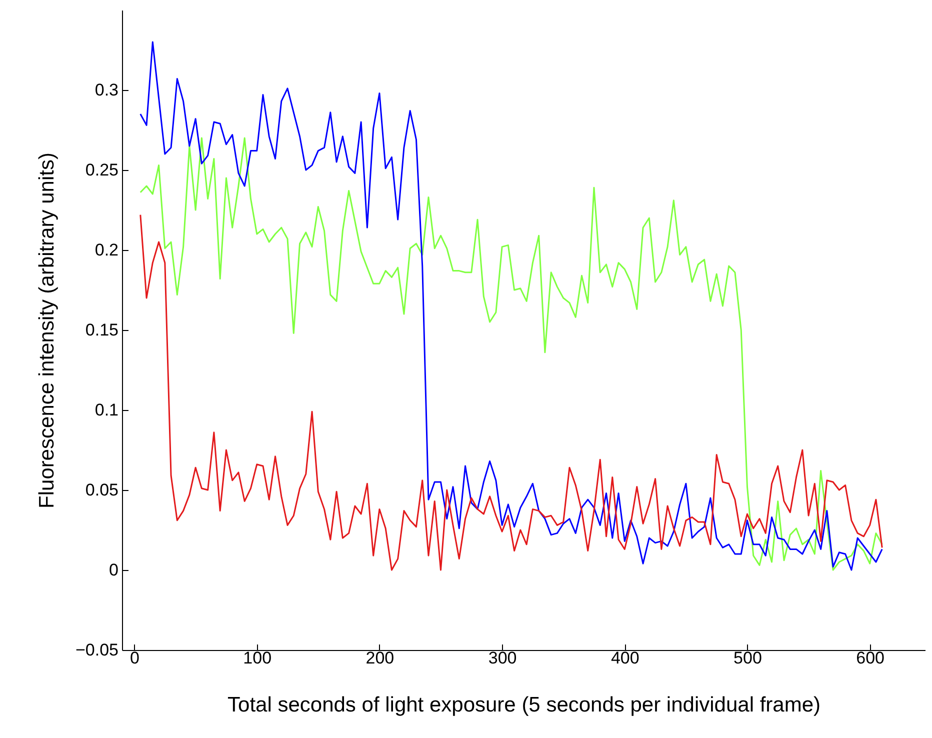 Image resolution: width=932 pixels, height=738 pixels. What do you see at coordinates (380, 658) in the screenshot?
I see `x-tick-label: 200` at bounding box center [380, 658].